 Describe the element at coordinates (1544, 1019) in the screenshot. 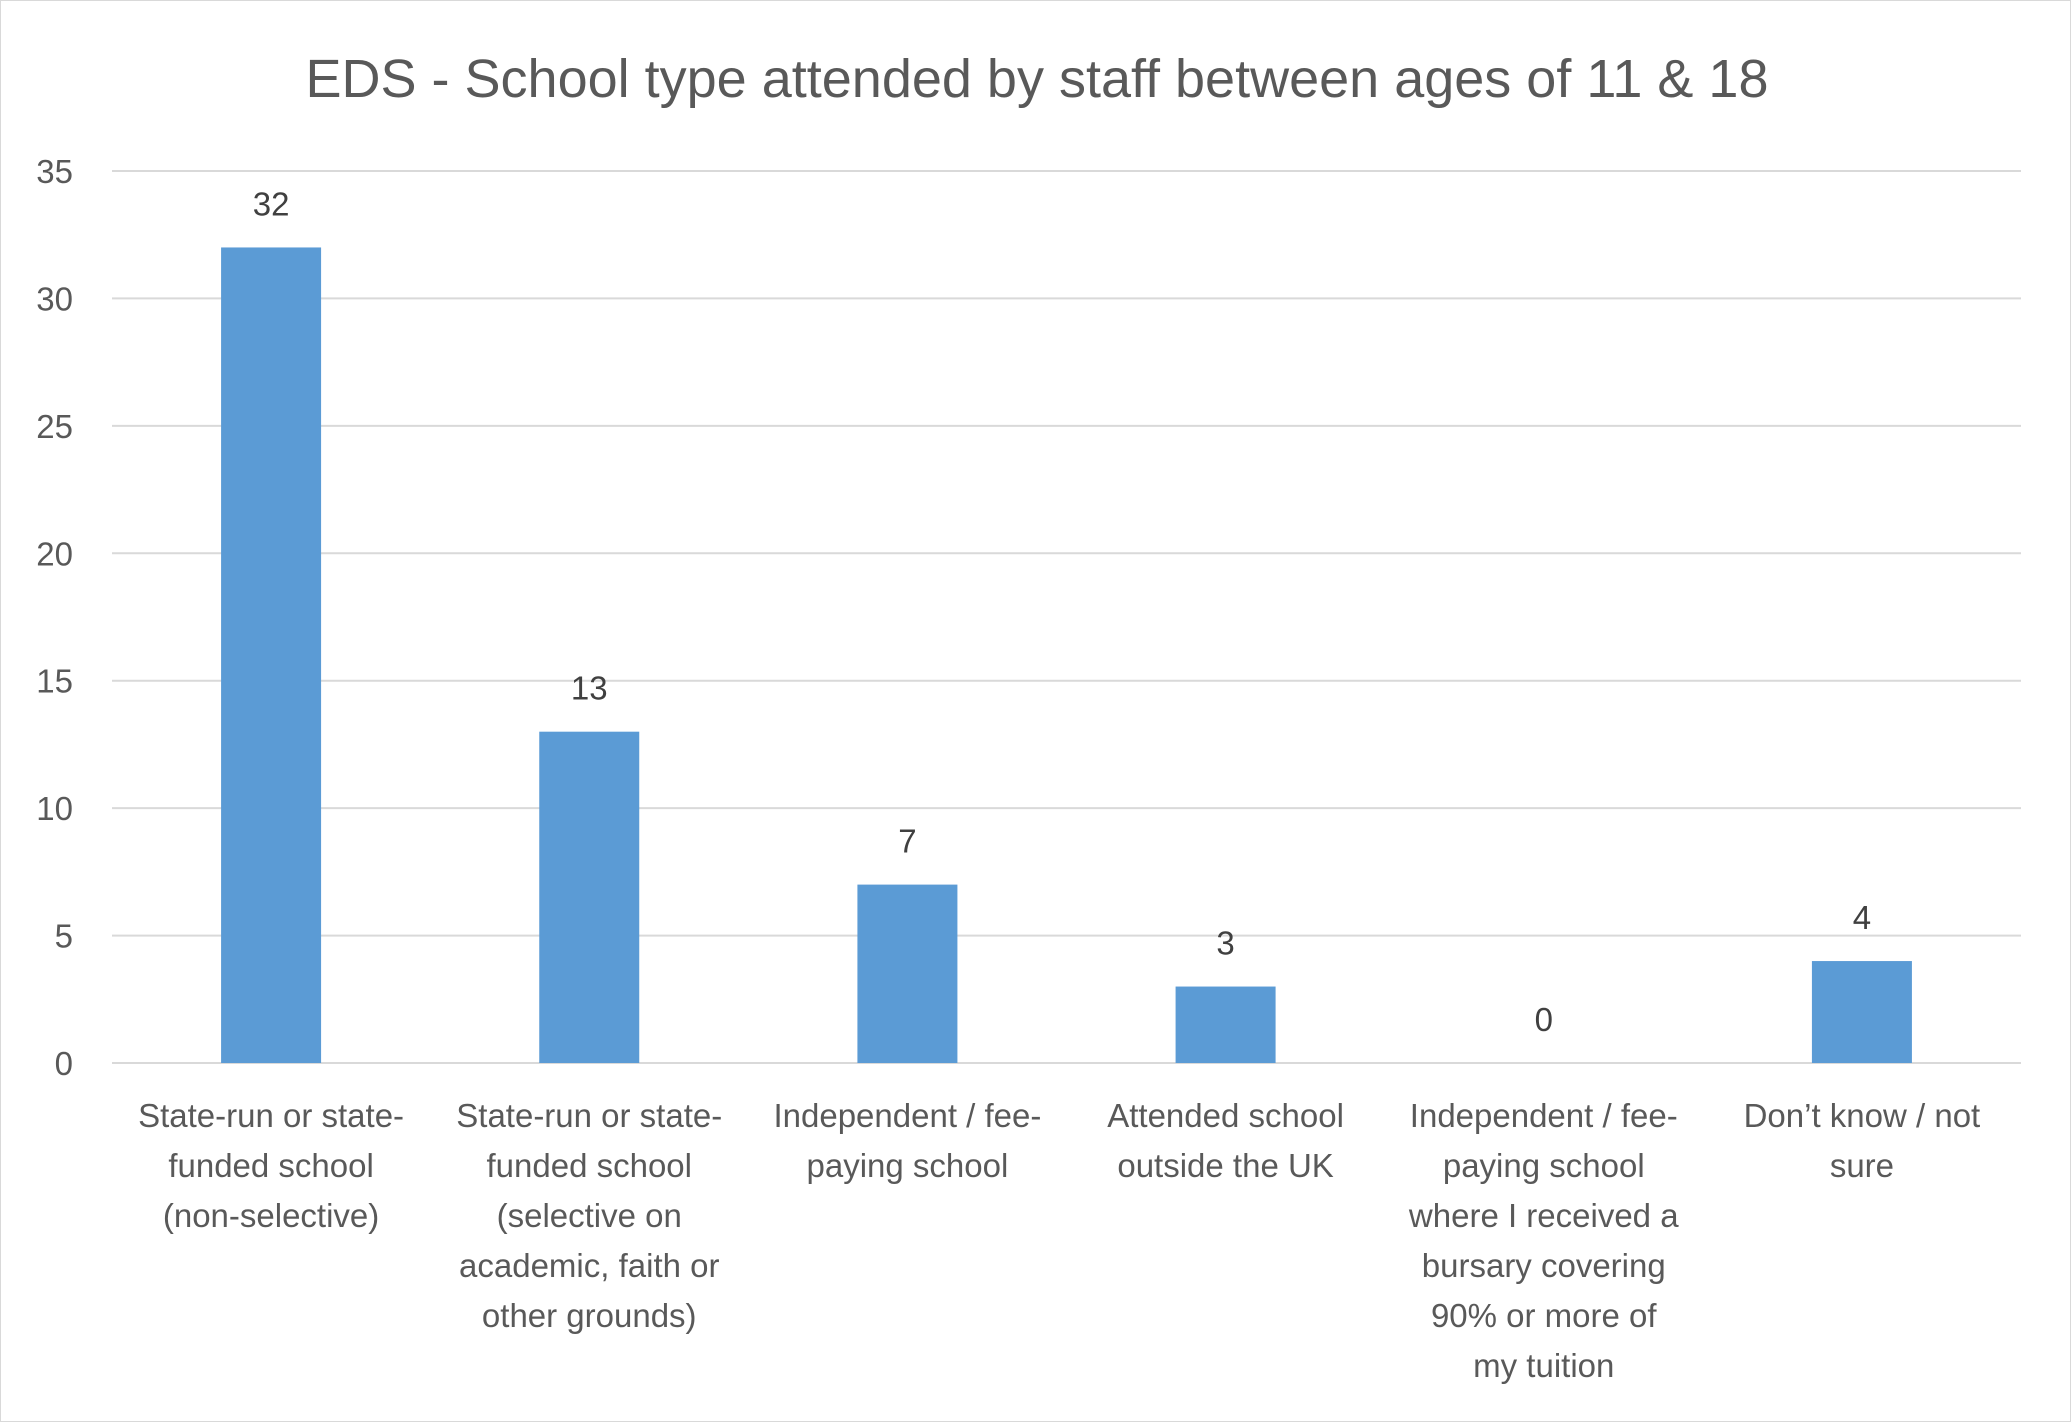

I see `data-label: 0` at that location.